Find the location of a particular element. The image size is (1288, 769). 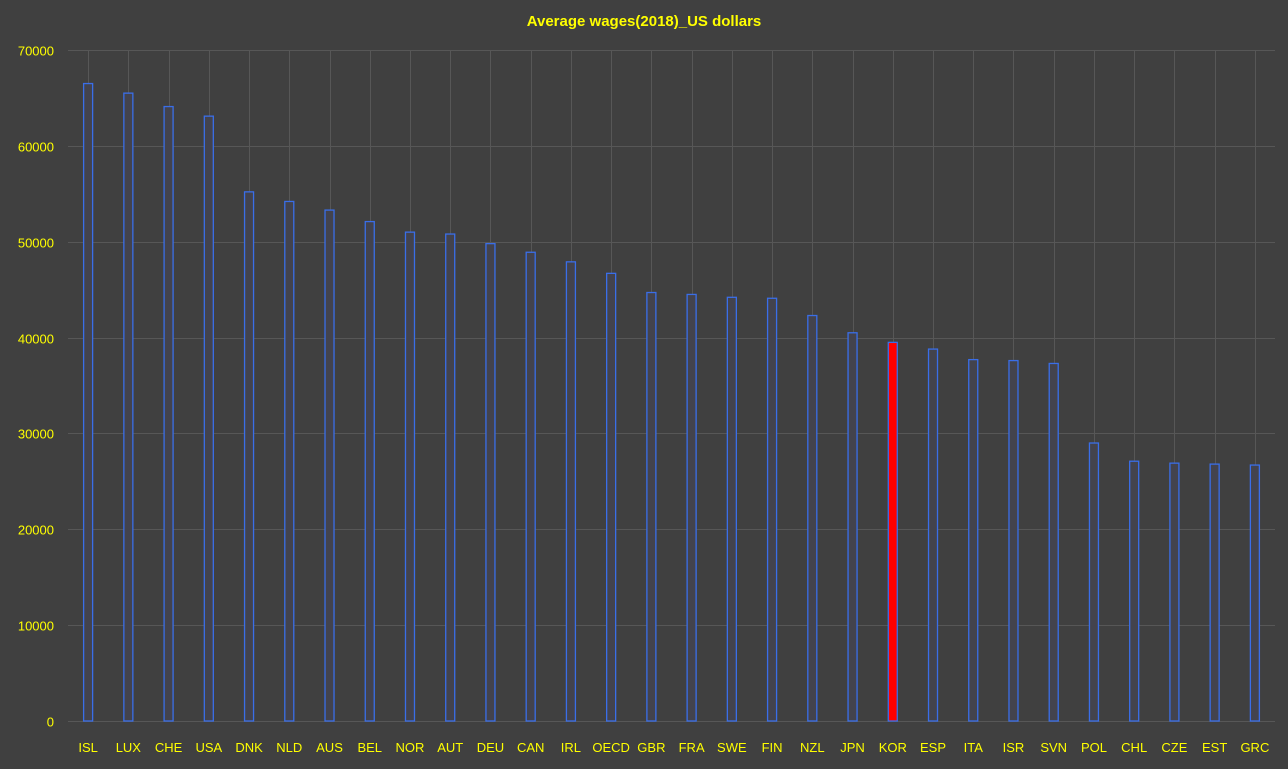

bar-isr is located at coordinates (1013, 540).